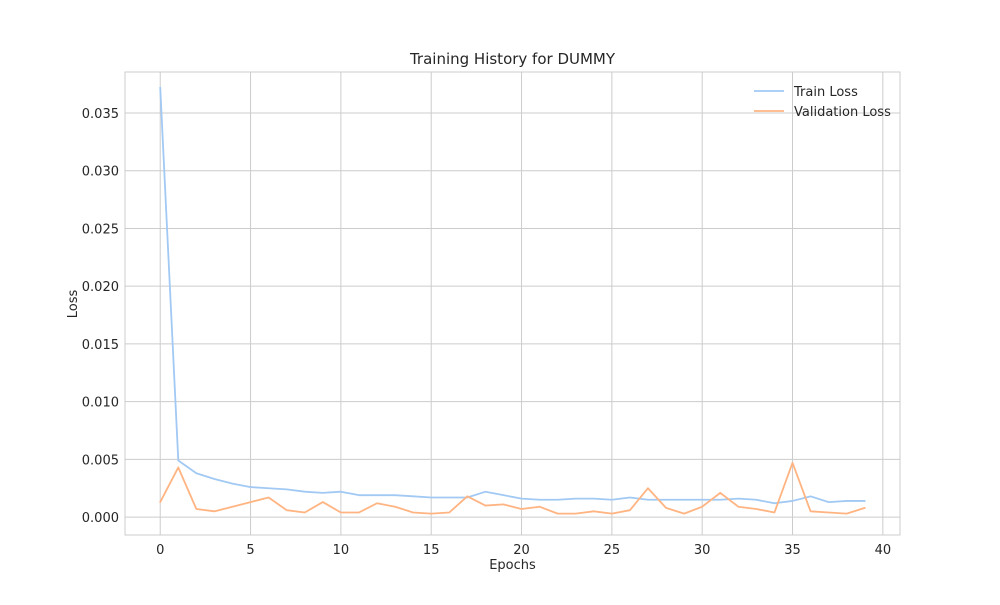 The image size is (1000, 605). I want to click on y-tick-label: 0.000, so click(100, 518).